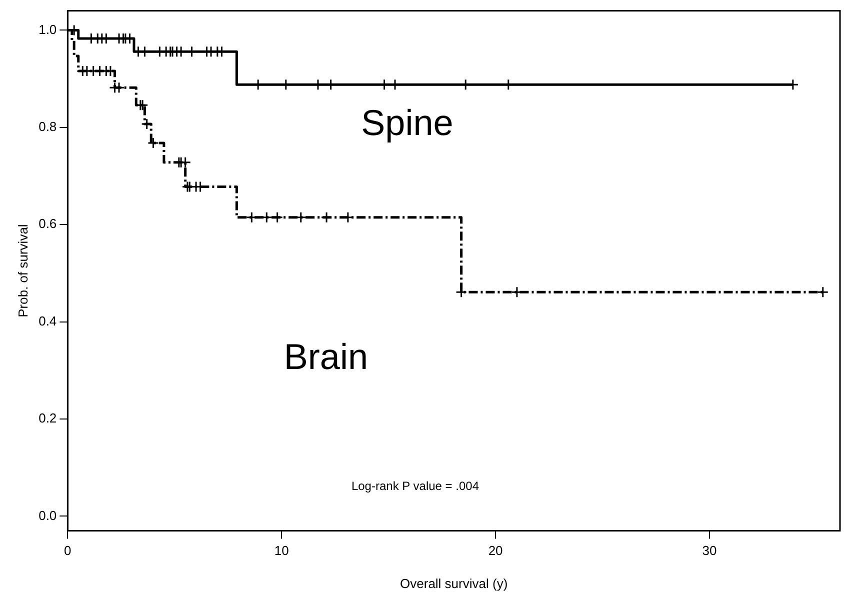 Image resolution: width=850 pixels, height=600 pixels. I want to click on x-tick-label: 30, so click(709, 550).